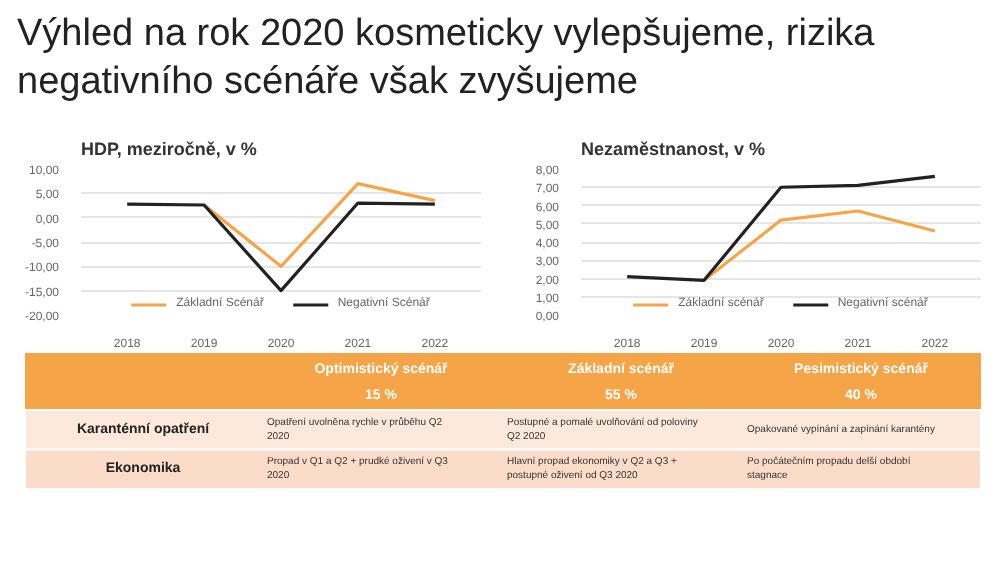 Image resolution: width=1000 pixels, height=570 pixels. Describe the element at coordinates (169, 149) in the screenshot. I see `chart-title: HDP, meziročně, v %` at that location.